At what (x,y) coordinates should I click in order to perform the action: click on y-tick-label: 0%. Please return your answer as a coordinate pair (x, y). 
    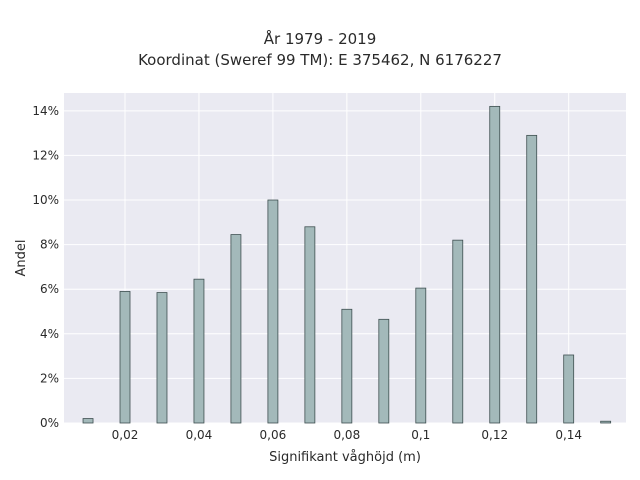
    Looking at the image, I should click on (49, 423).